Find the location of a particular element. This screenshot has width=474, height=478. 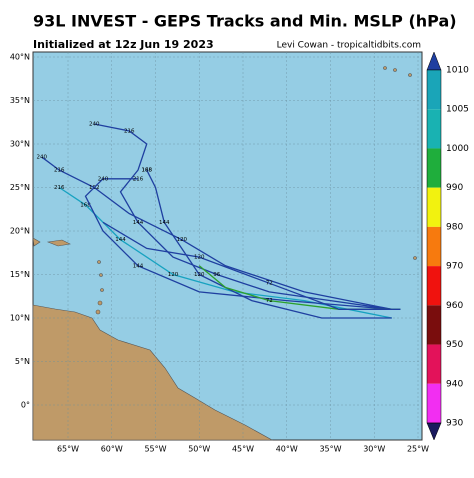

lat-label: 5°N is located at coordinates (22, 361).